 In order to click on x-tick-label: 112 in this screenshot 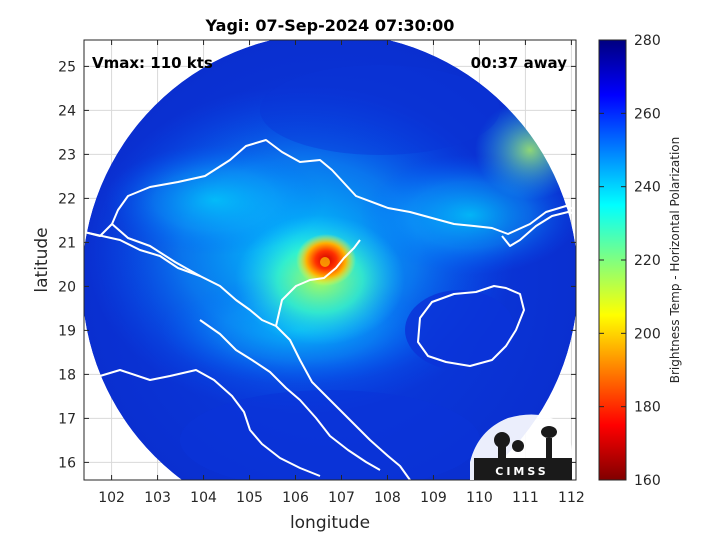, I will do `click(571, 498)`.